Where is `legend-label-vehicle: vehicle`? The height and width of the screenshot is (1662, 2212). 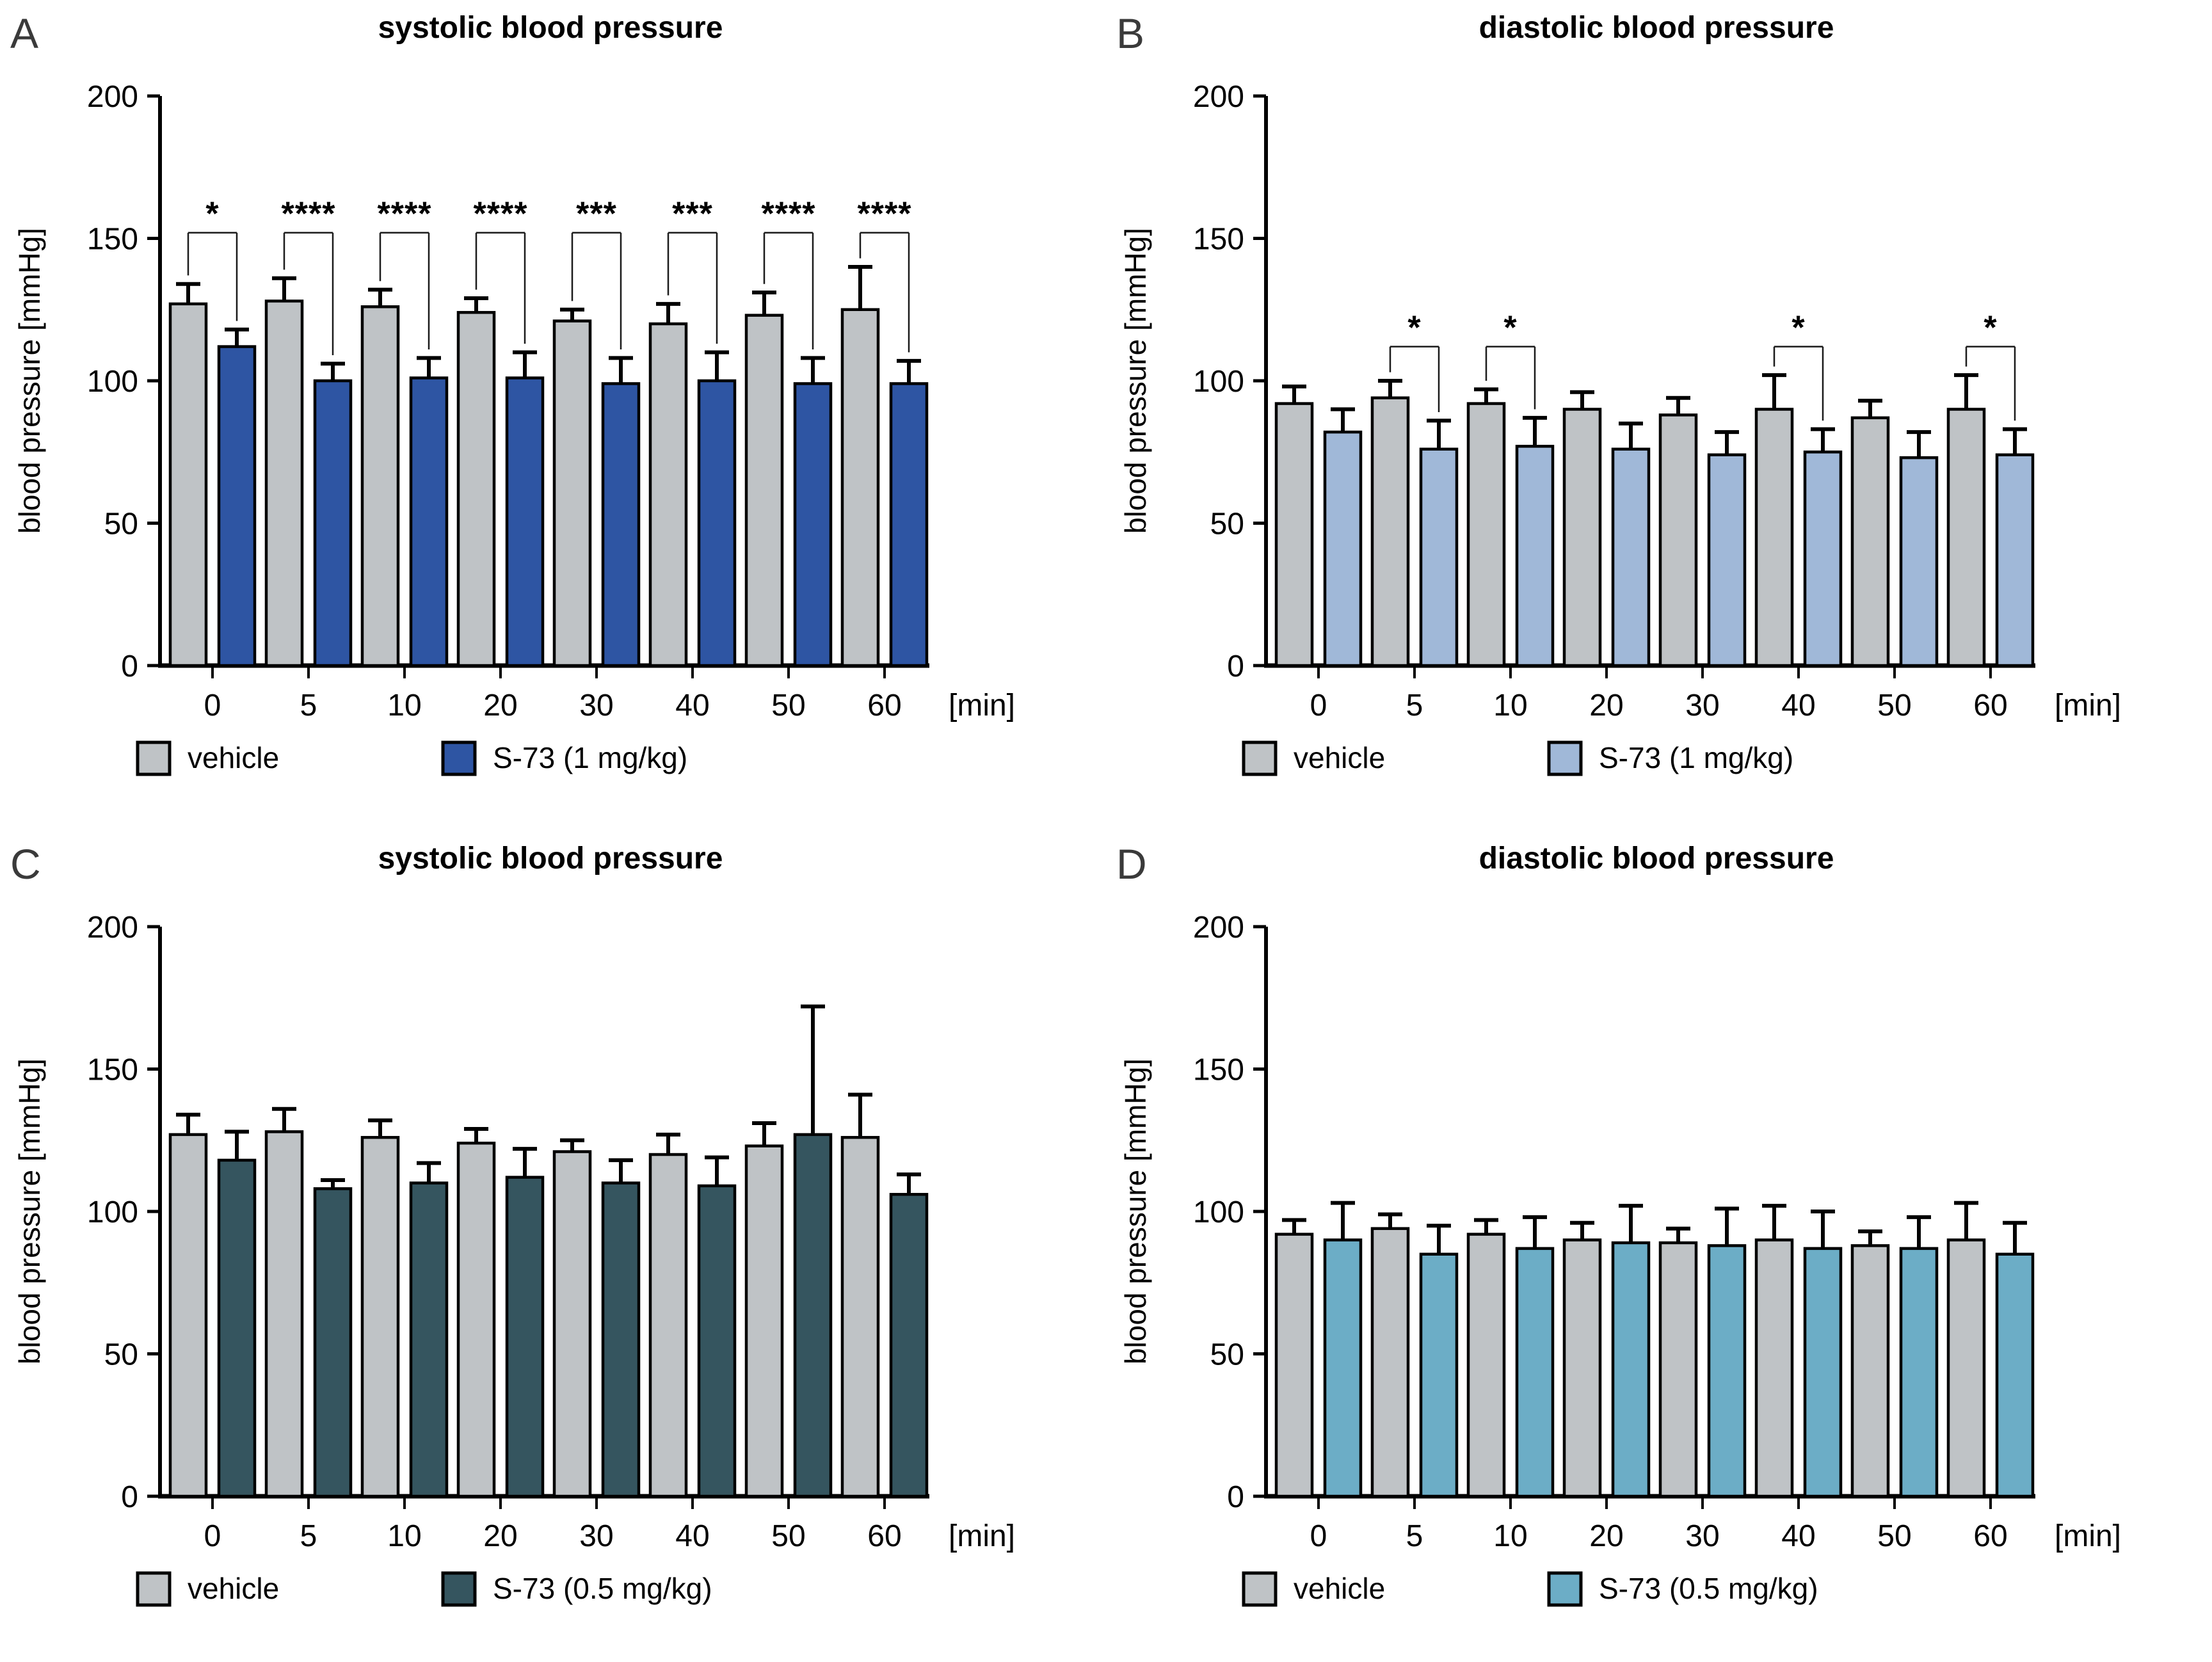 legend-label-vehicle: vehicle is located at coordinates (233, 757).